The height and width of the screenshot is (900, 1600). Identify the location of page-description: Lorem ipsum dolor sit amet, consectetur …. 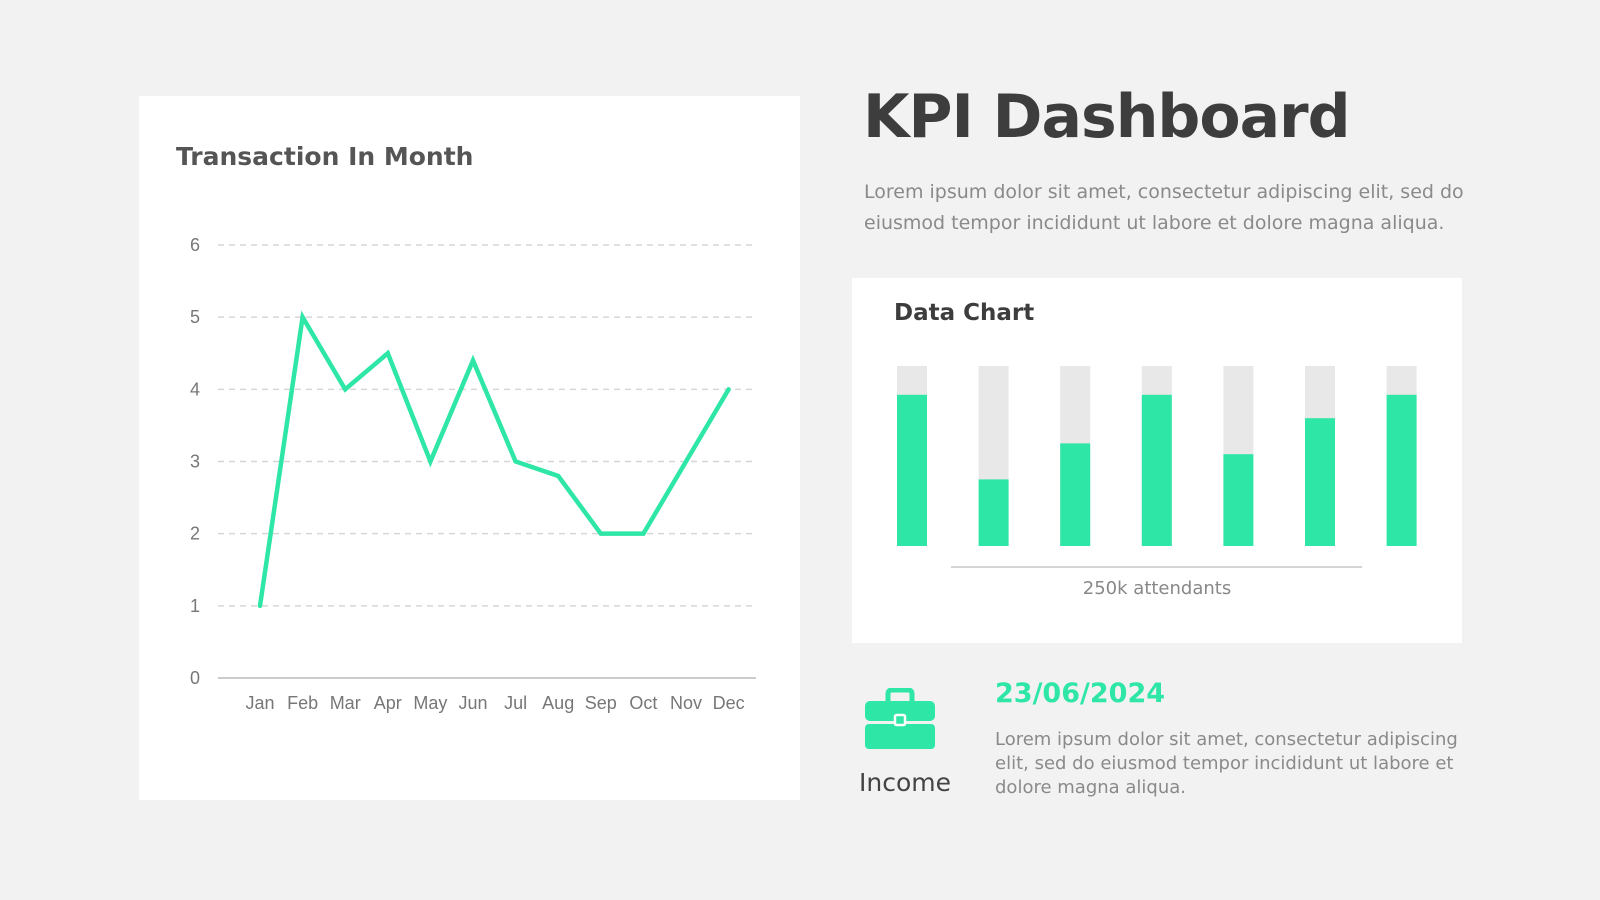
(1164, 207).